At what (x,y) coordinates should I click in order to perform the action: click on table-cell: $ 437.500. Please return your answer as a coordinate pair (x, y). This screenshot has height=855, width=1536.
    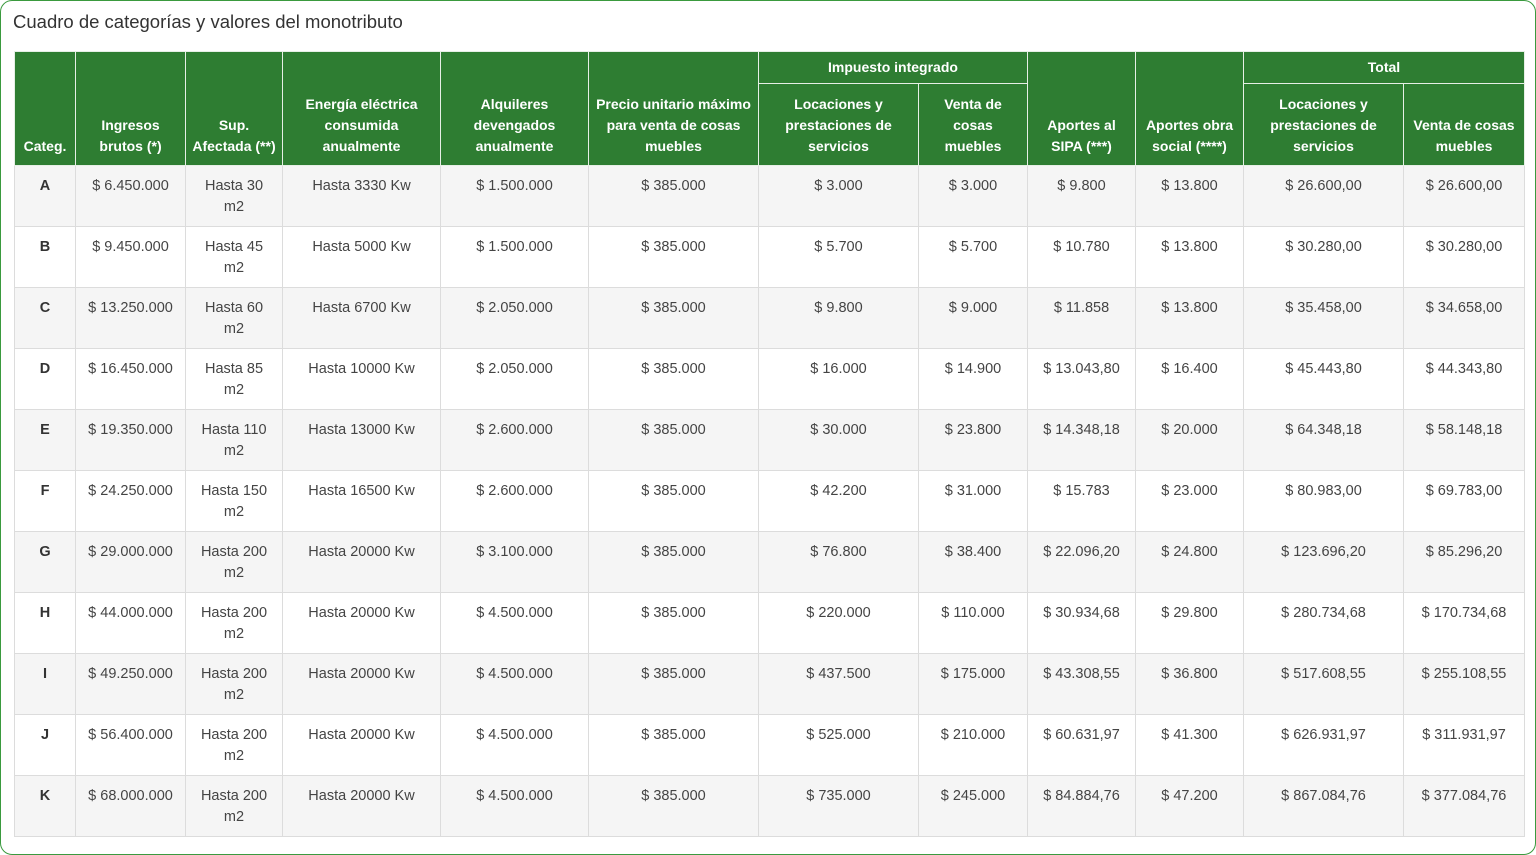
    Looking at the image, I should click on (838, 684).